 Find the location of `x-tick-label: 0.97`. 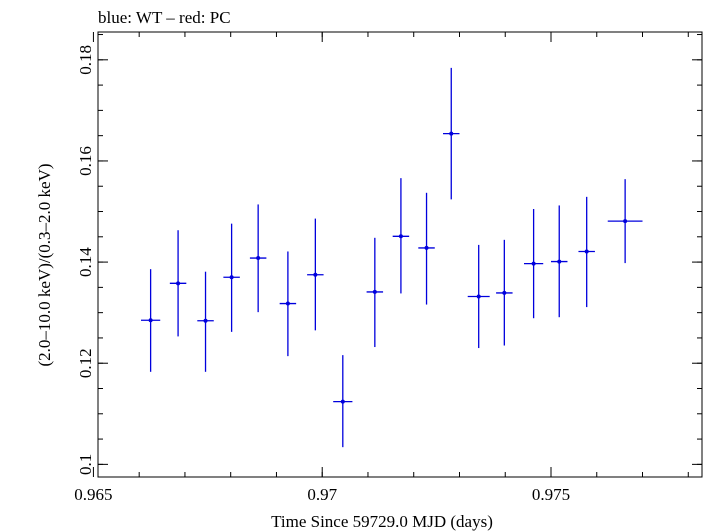

x-tick-label: 0.97 is located at coordinates (322, 494).